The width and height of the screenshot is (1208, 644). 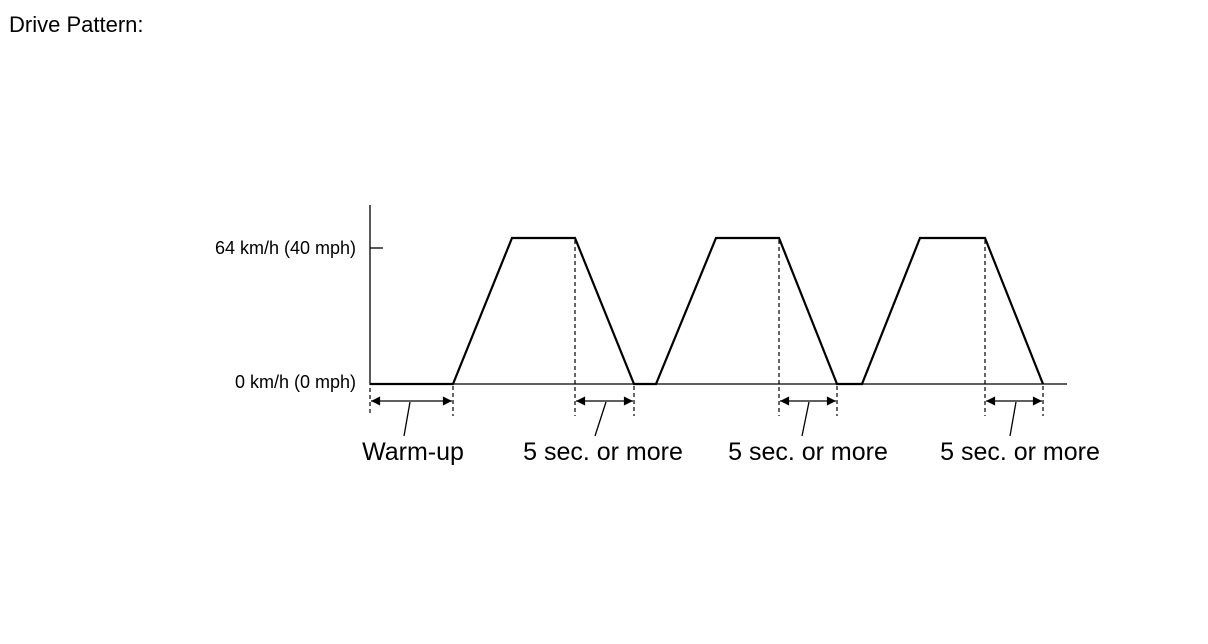 What do you see at coordinates (707, 311) in the screenshot?
I see `speed-trace` at bounding box center [707, 311].